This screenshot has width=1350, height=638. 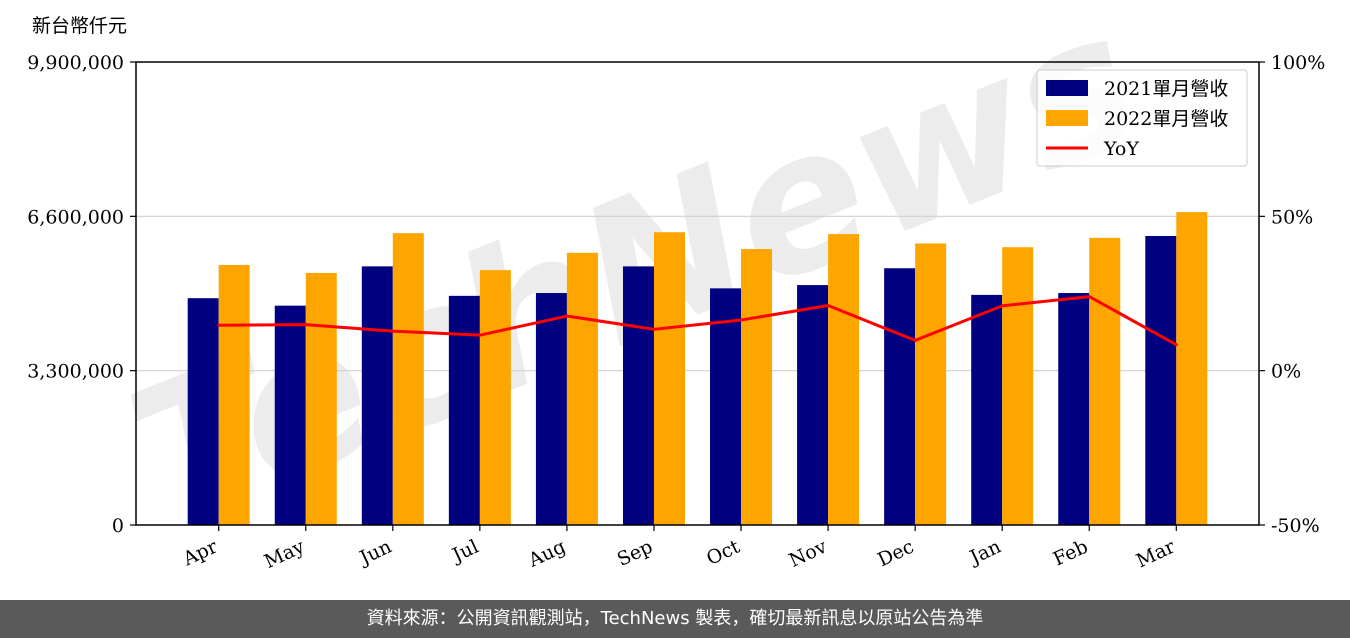 What do you see at coordinates (1298, 63) in the screenshot?
I see `right-tick-label: 100%` at bounding box center [1298, 63].